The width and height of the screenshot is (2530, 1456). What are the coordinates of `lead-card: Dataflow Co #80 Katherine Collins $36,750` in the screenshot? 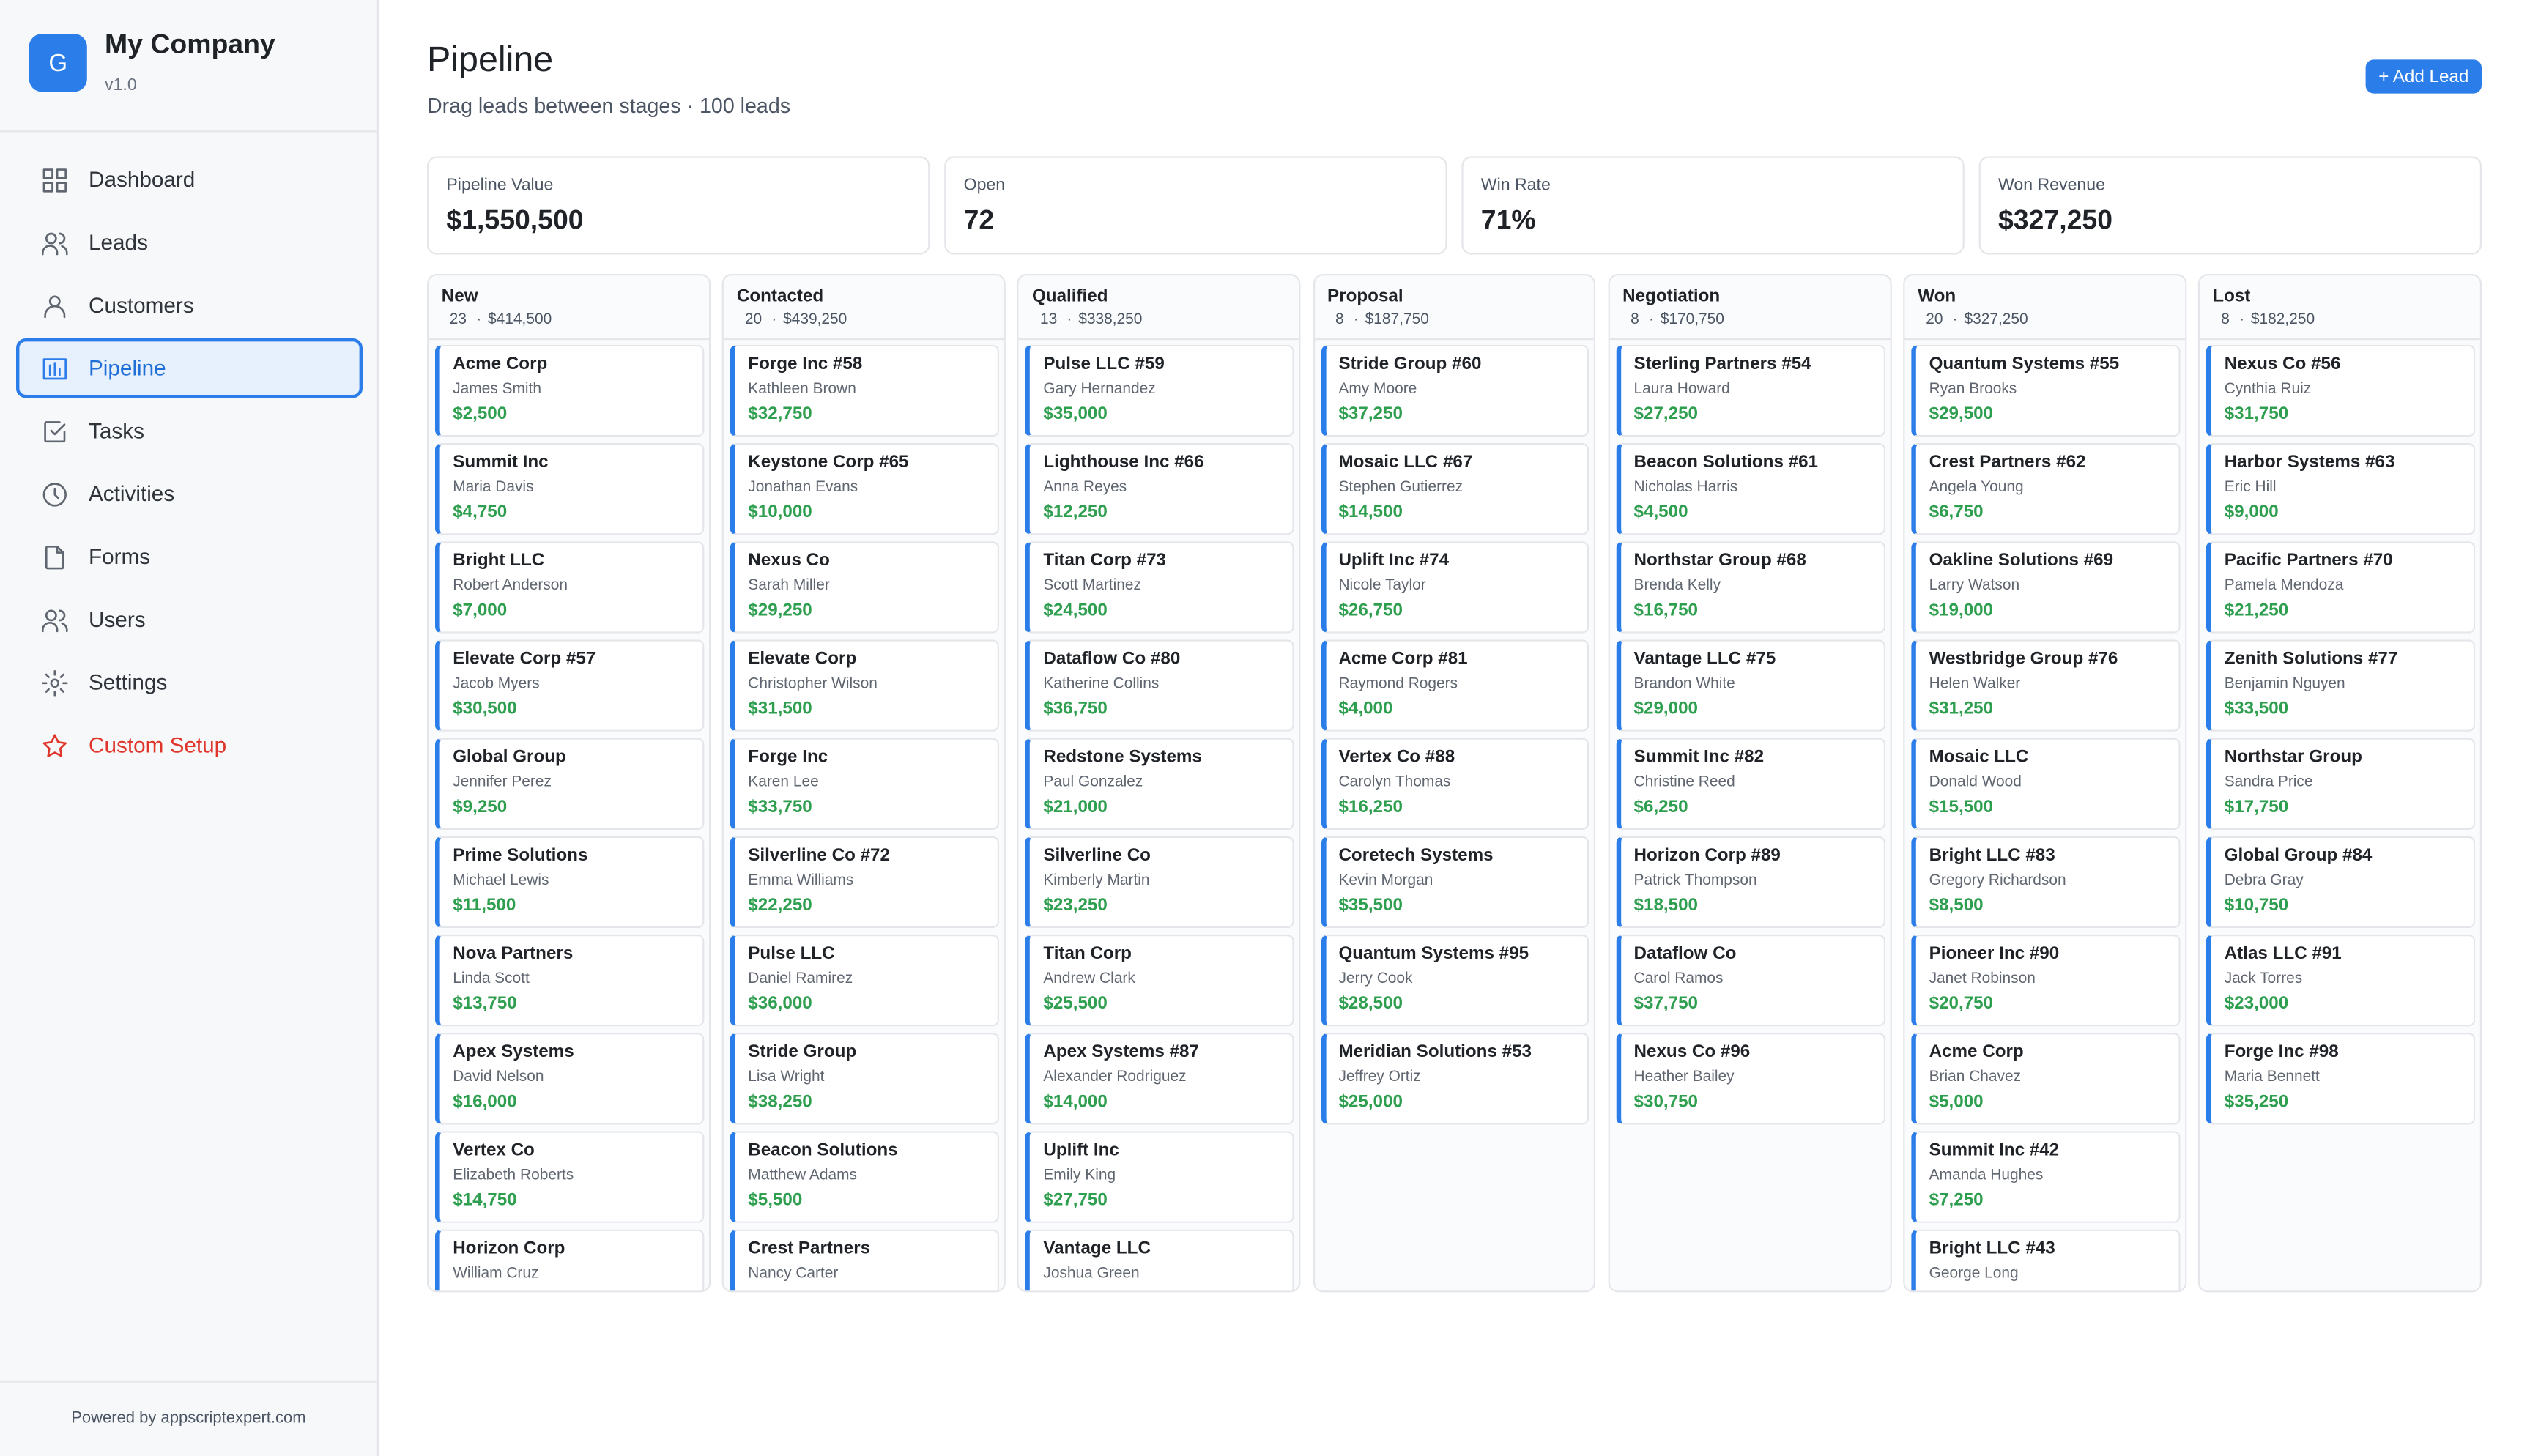 It's located at (1159, 686).